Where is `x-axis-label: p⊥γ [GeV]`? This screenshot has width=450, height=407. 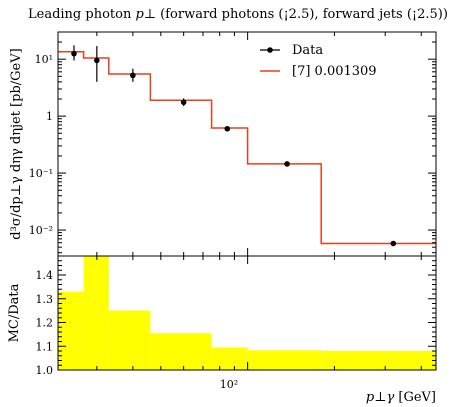 x-axis-label: p⊥γ [GeV] is located at coordinates (401, 397).